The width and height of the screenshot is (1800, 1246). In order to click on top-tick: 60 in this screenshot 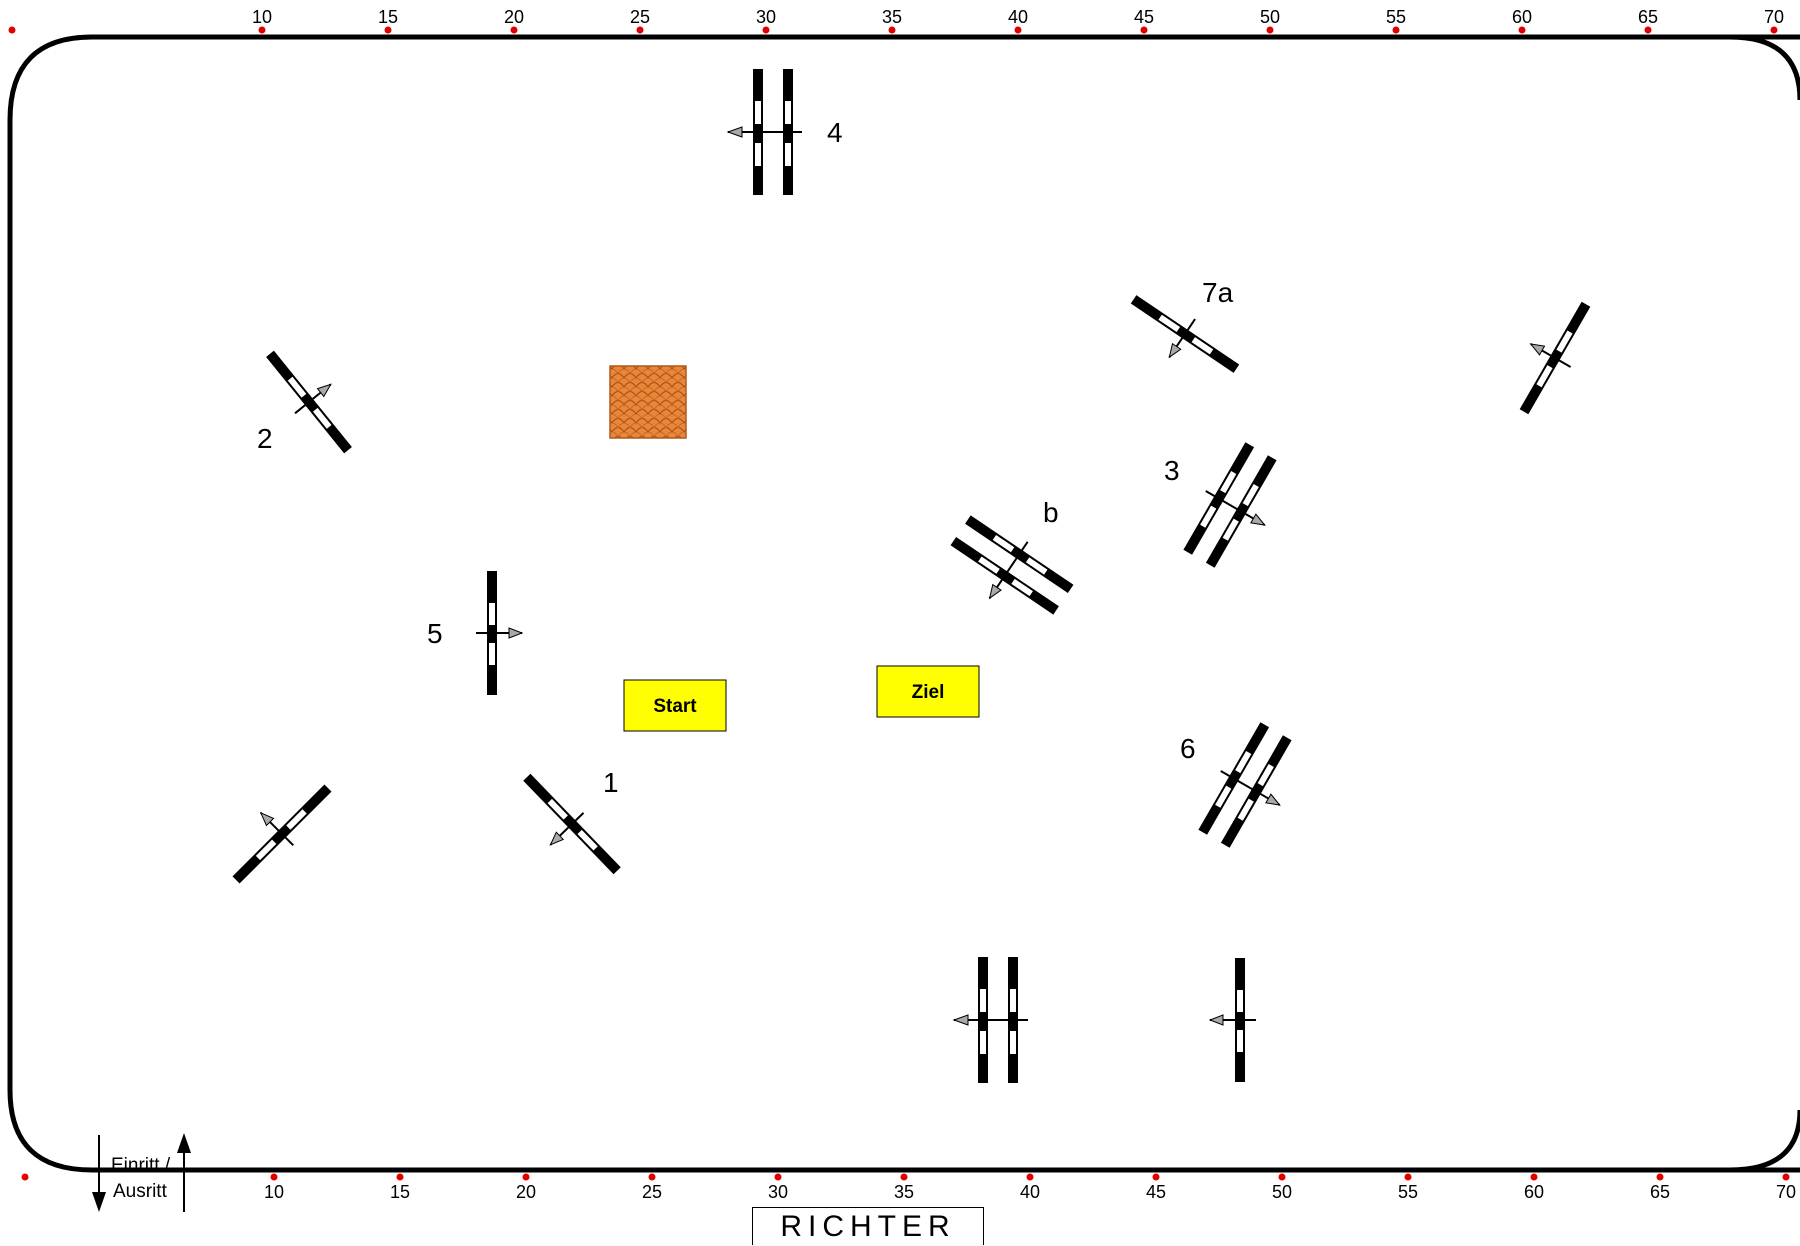, I will do `click(1522, 20)`.